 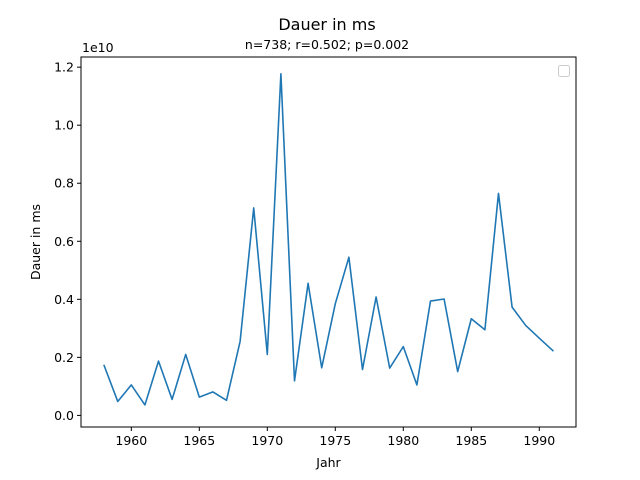 I want to click on y-axis-label: Dauer in ms, so click(x=35, y=242).